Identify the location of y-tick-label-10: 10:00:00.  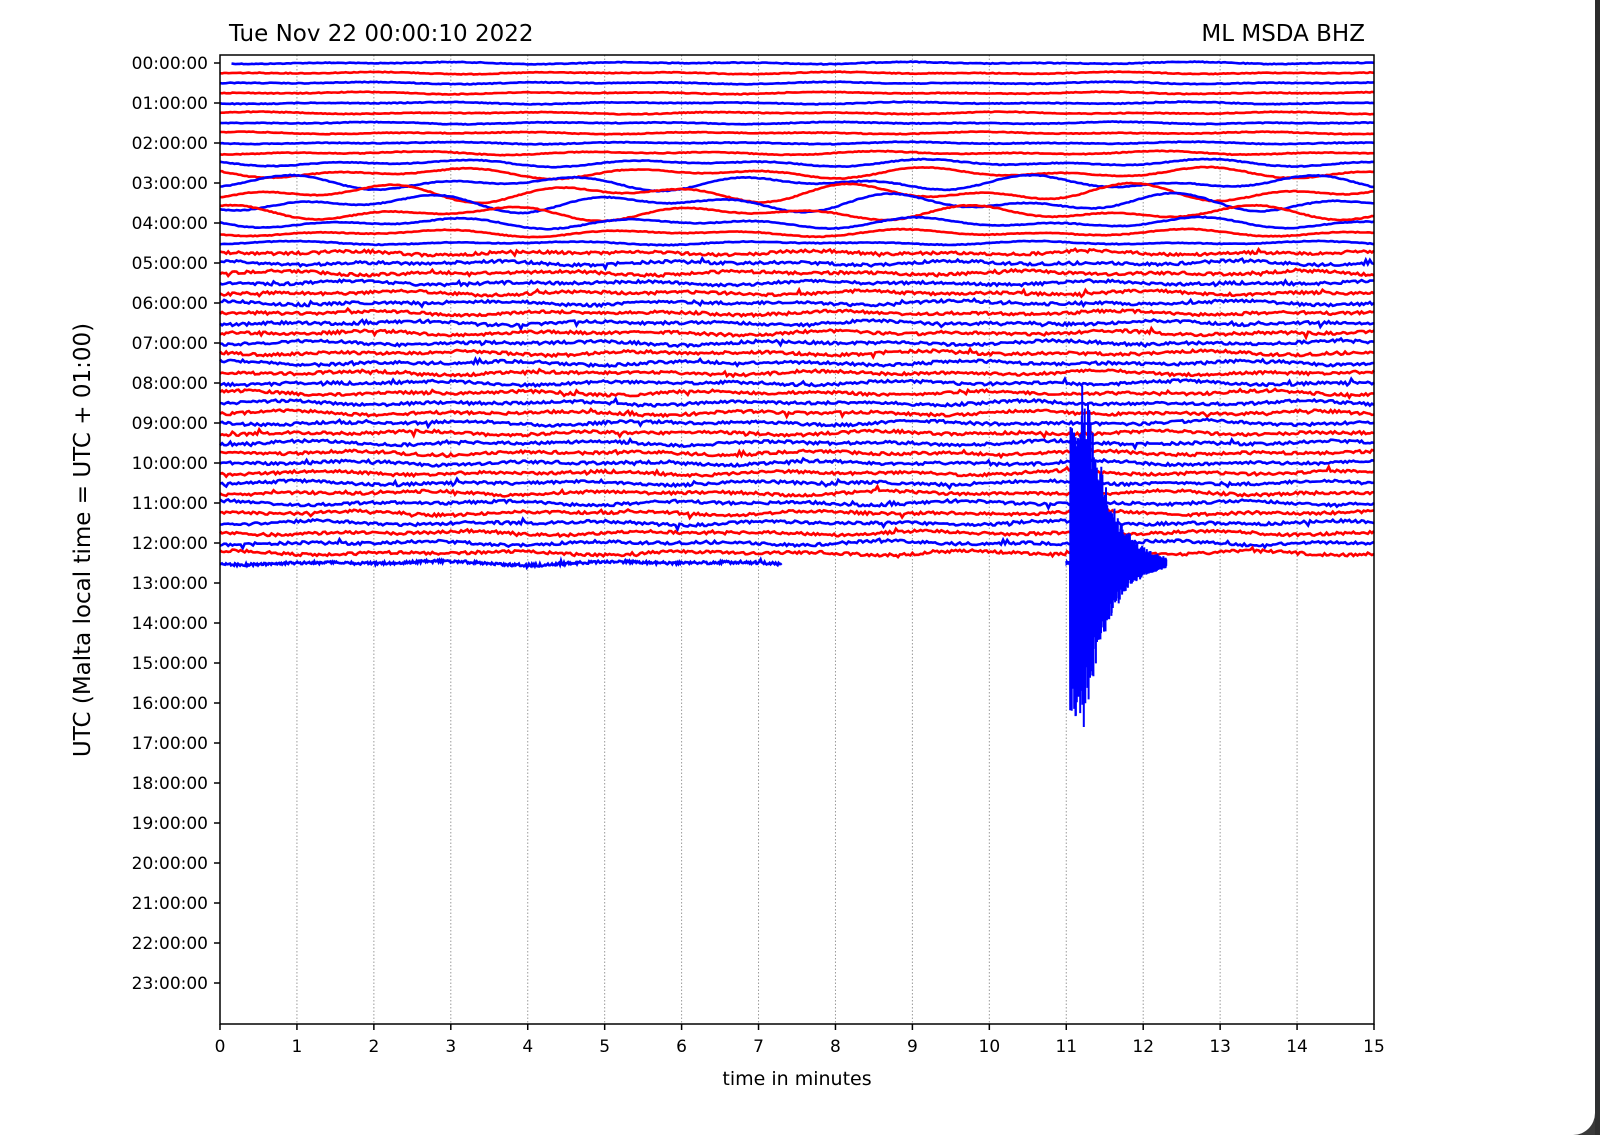
(170, 464).